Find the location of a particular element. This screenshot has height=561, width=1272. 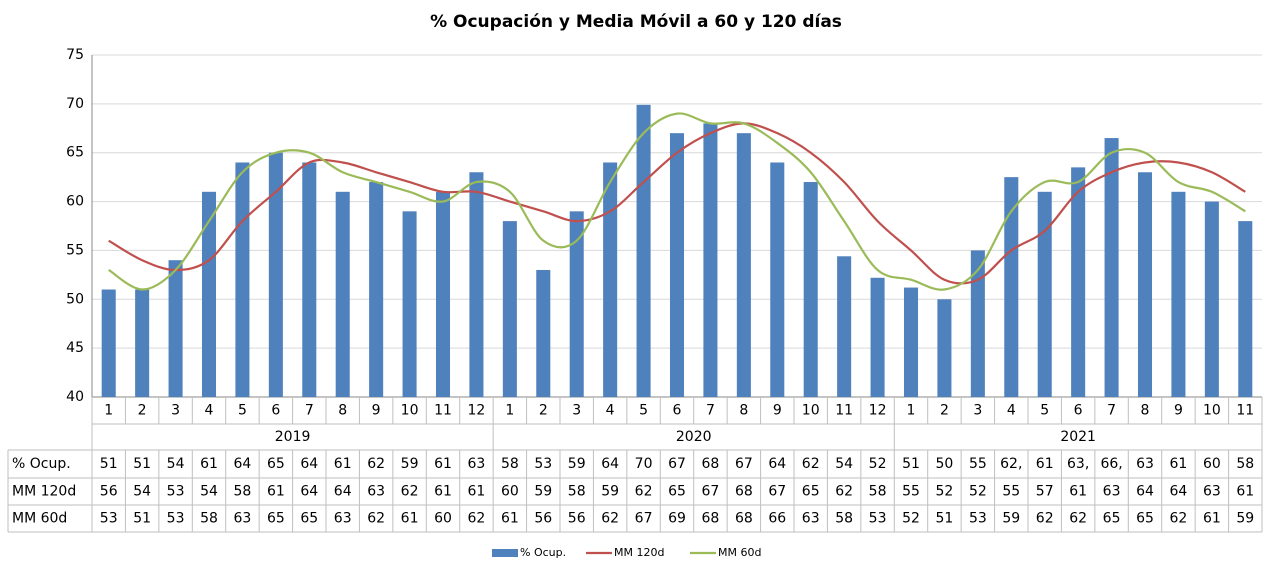

legend-swatch is located at coordinates (505, 553).